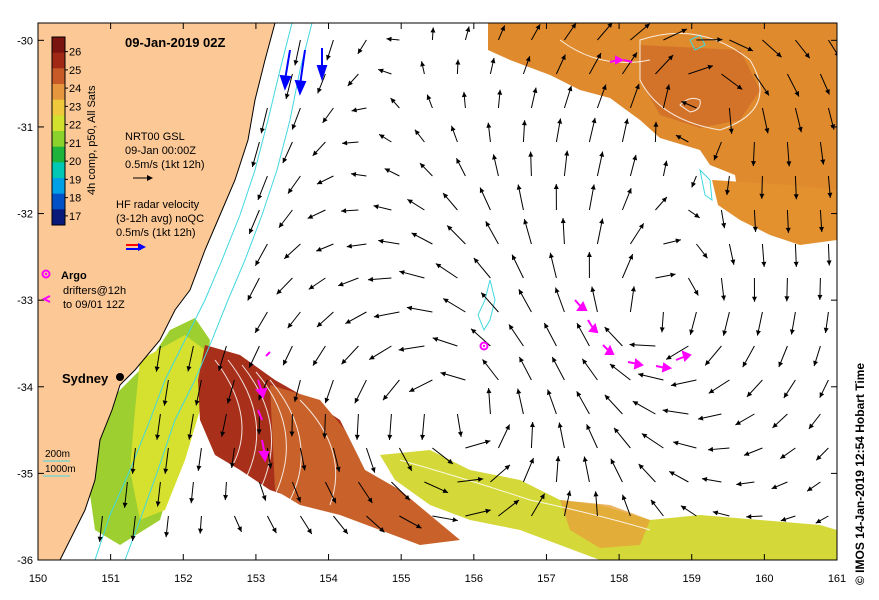 This screenshot has width=879, height=600. I want to click on imos-credit: © IMOS 14-Jan-2019 12:54 Hobart Time, so click(860, 473).